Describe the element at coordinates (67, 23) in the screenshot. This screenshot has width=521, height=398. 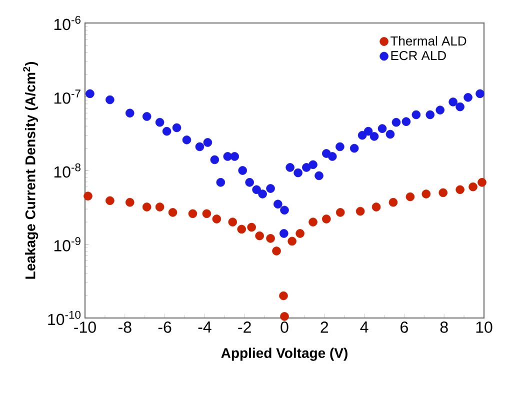
I see `y-tick-label: 10$^{-6}$` at that location.